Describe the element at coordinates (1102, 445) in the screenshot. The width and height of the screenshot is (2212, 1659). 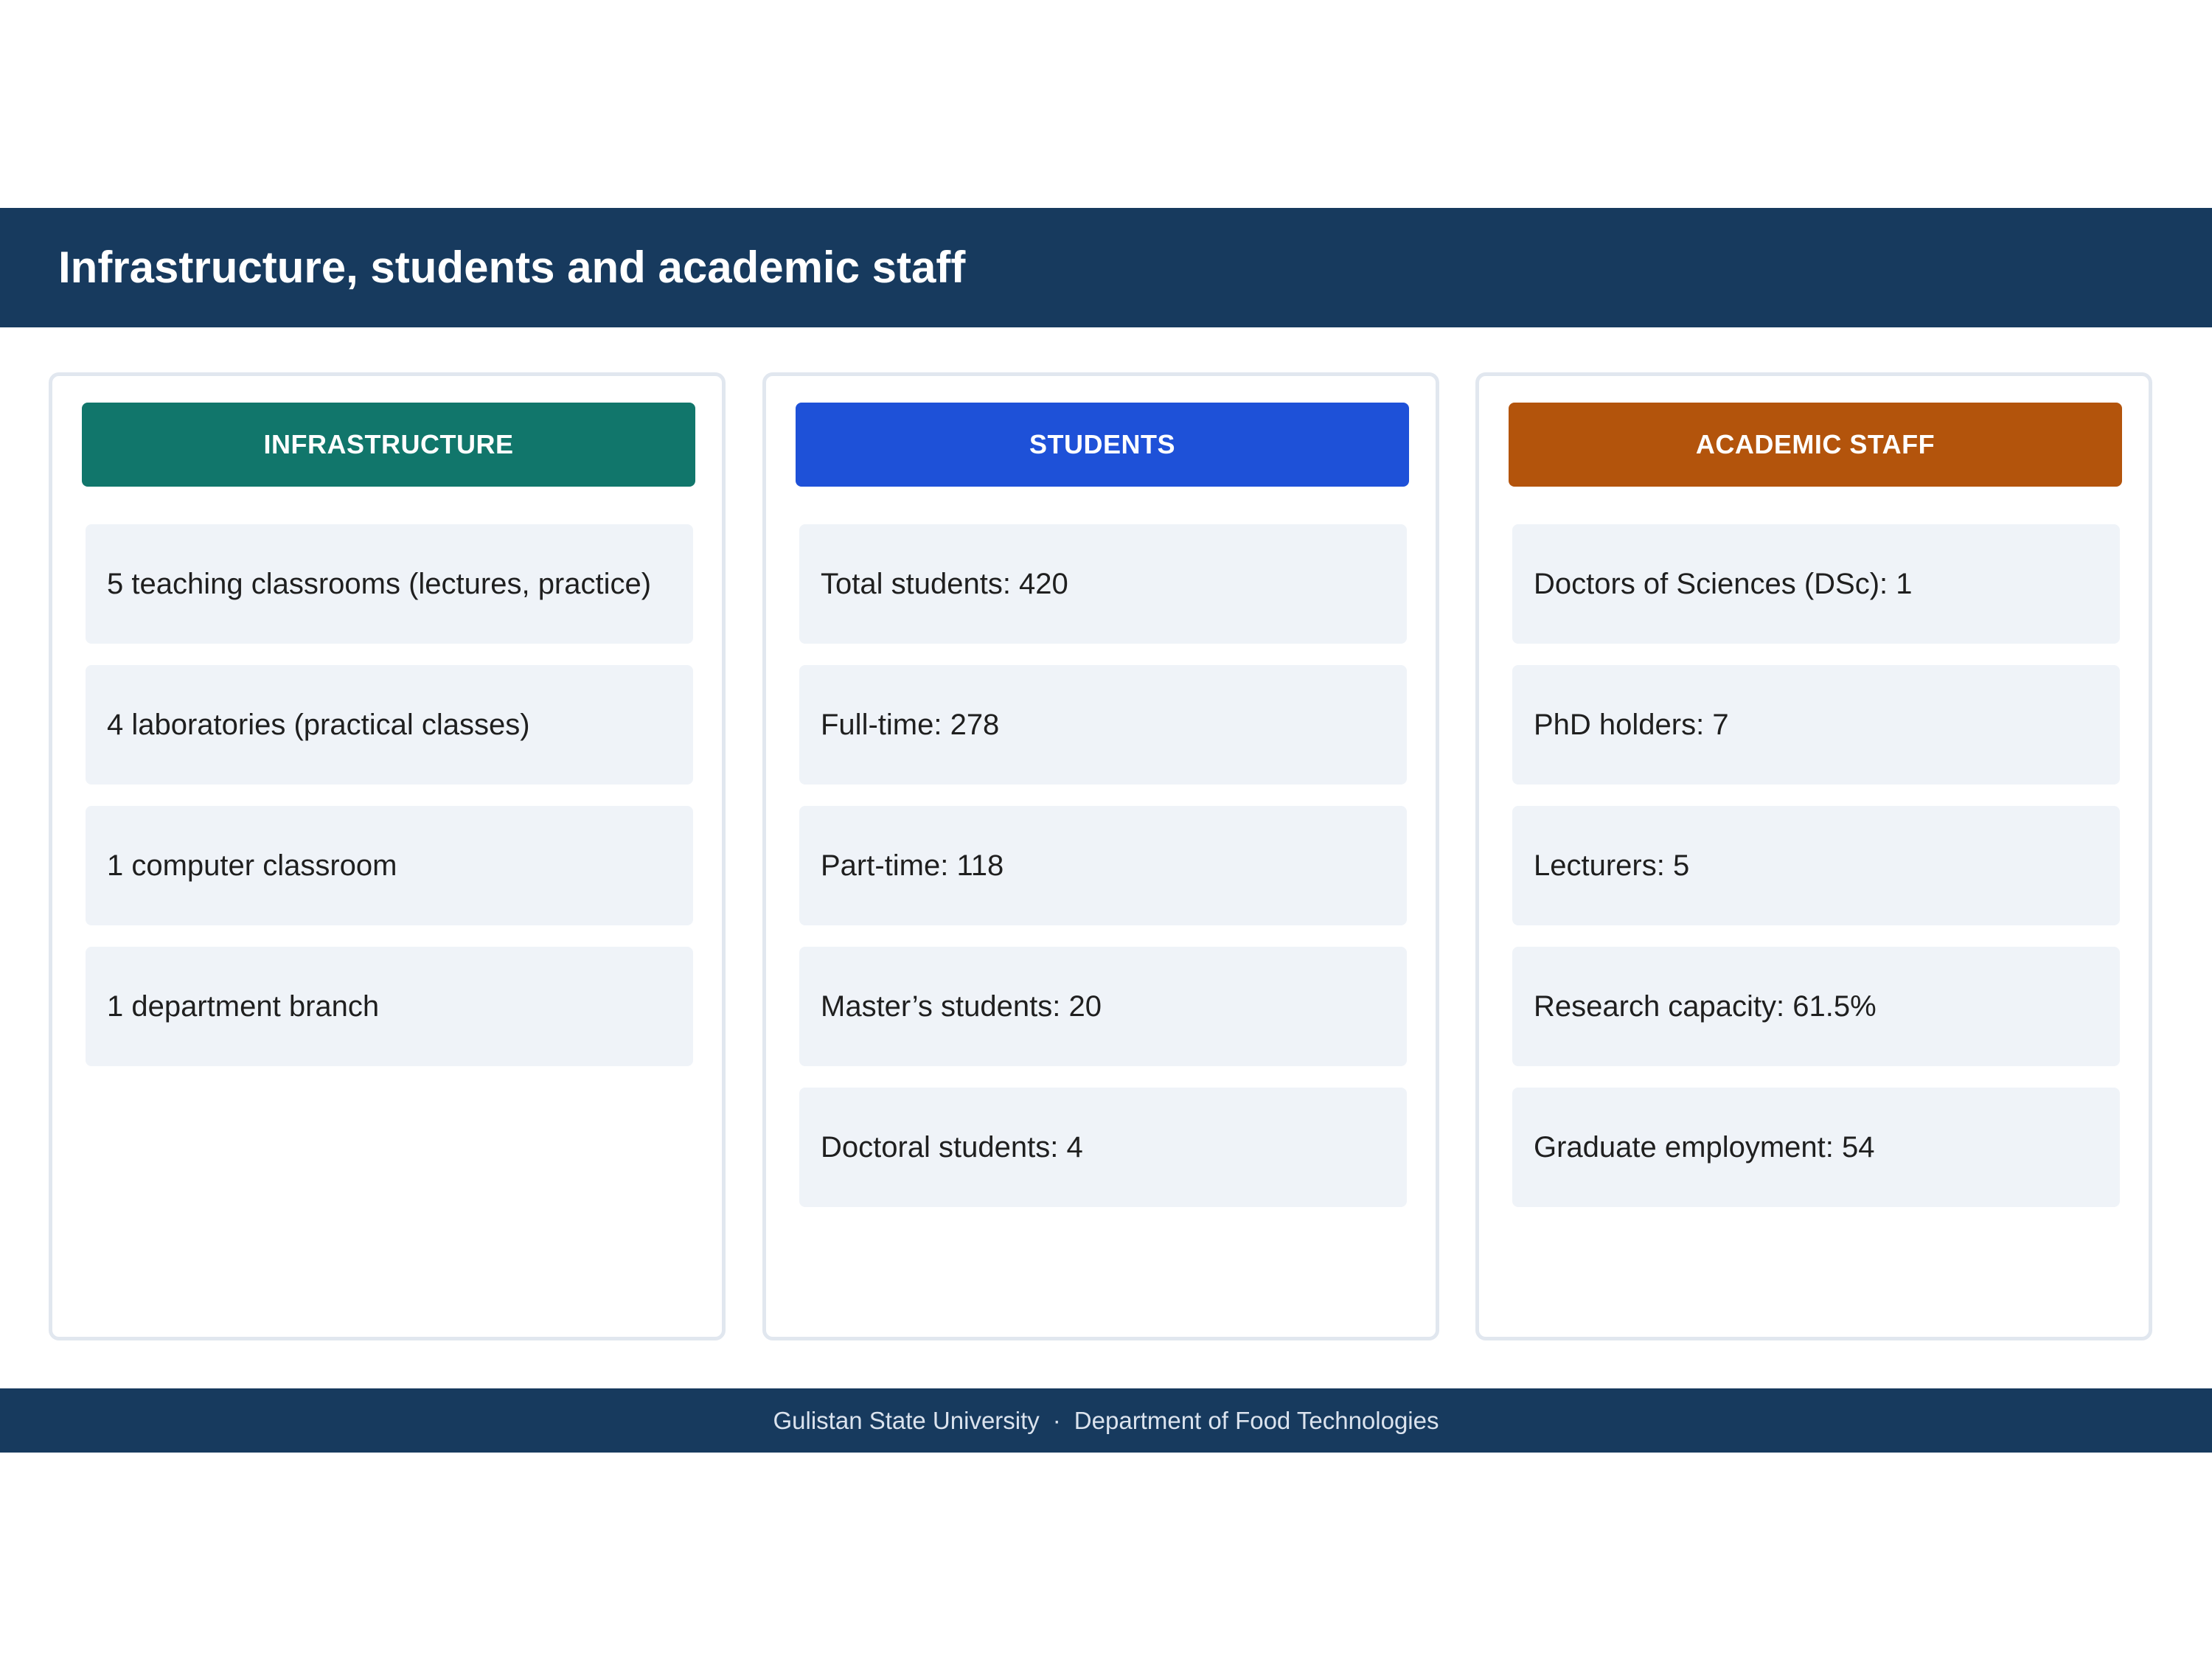
I see `students-header: STUDENTS` at that location.